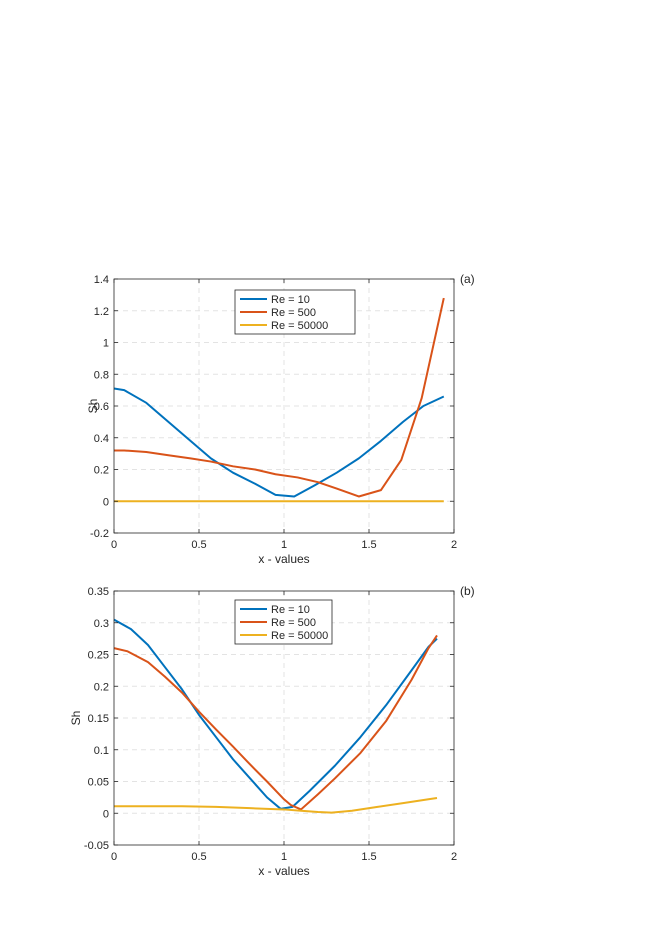 The height and width of the screenshot is (935, 661). I want to click on y-tick-label: 0.4, so click(101, 439).